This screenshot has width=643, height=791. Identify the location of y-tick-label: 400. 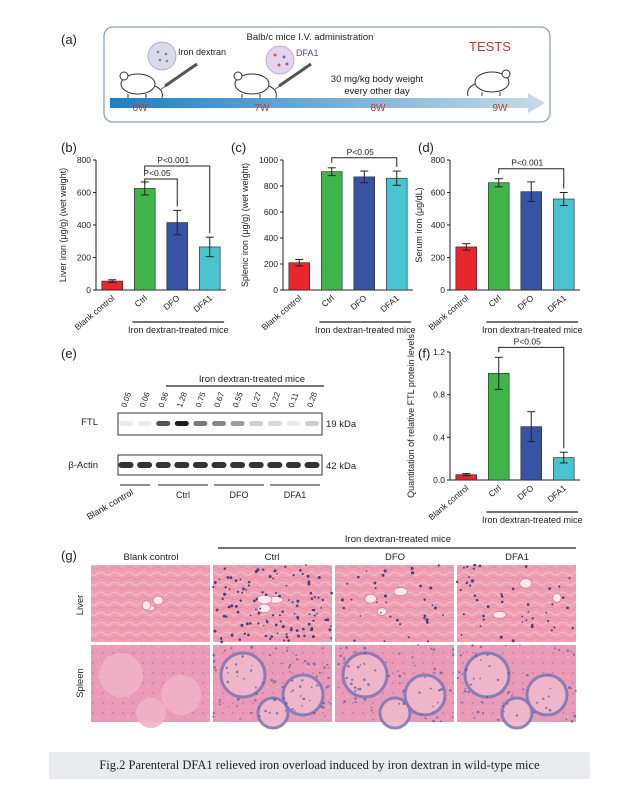
(438, 225).